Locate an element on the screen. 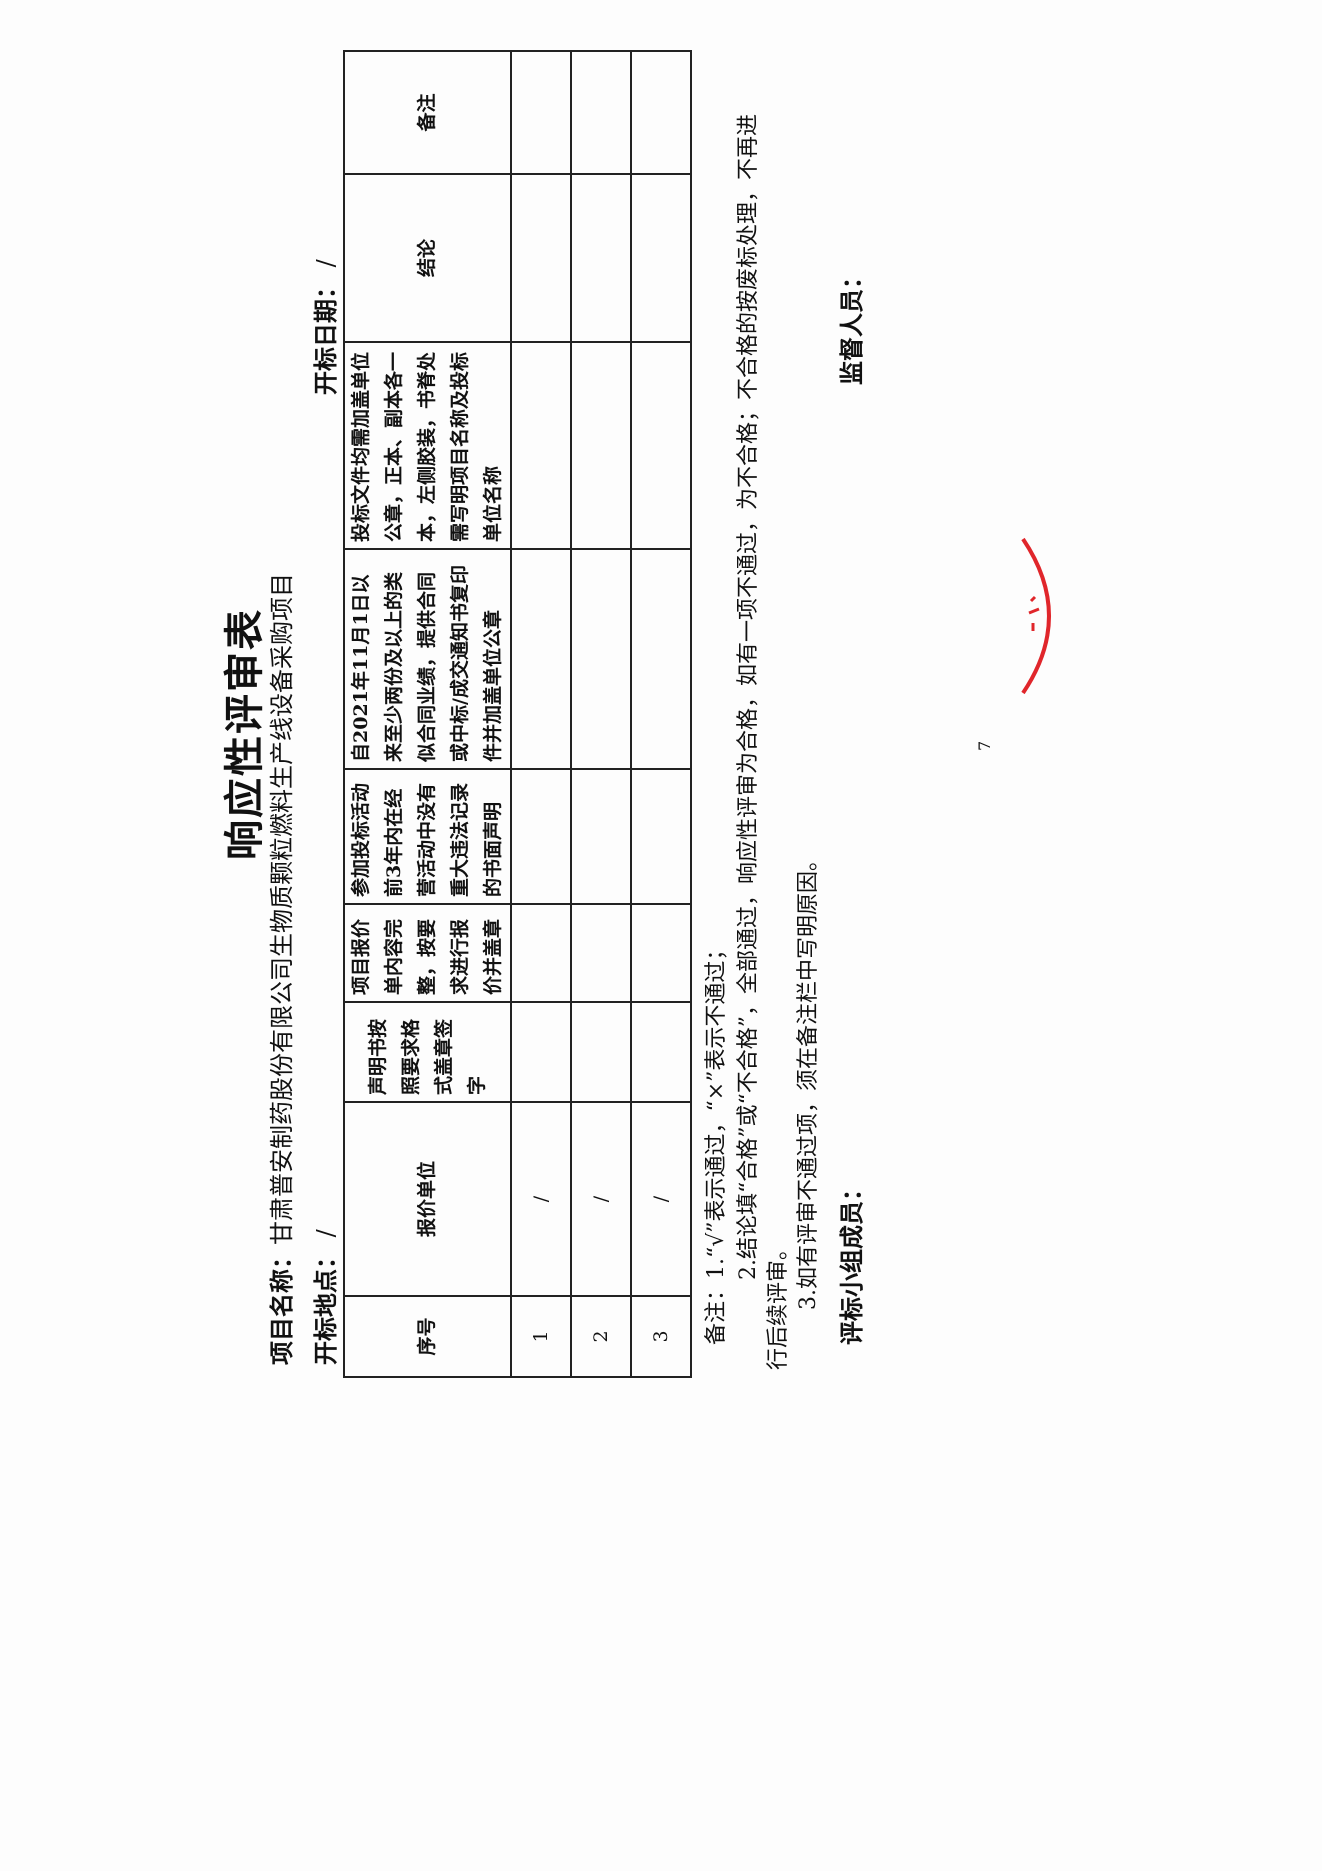  bid-date-label: 开标日期： is located at coordinates (325, 335).